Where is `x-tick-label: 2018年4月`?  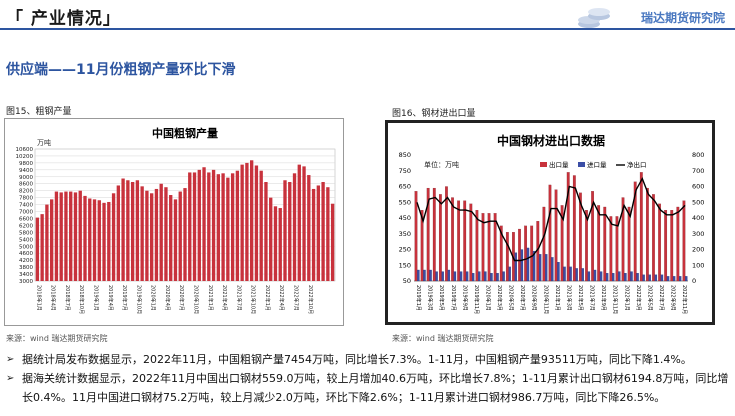 x-tick-label: 2018年4月 is located at coordinates (53, 298).